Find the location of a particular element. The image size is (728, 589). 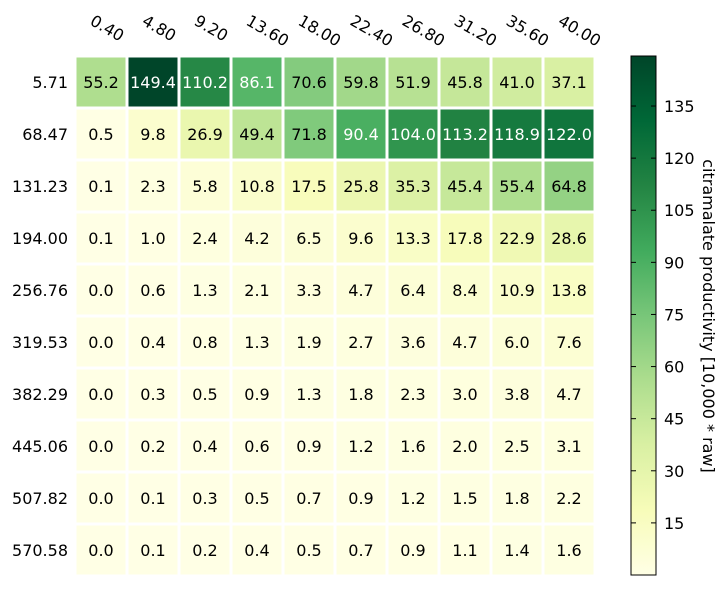

heatmap-cell-value: 0.7 is located at coordinates (360, 550).